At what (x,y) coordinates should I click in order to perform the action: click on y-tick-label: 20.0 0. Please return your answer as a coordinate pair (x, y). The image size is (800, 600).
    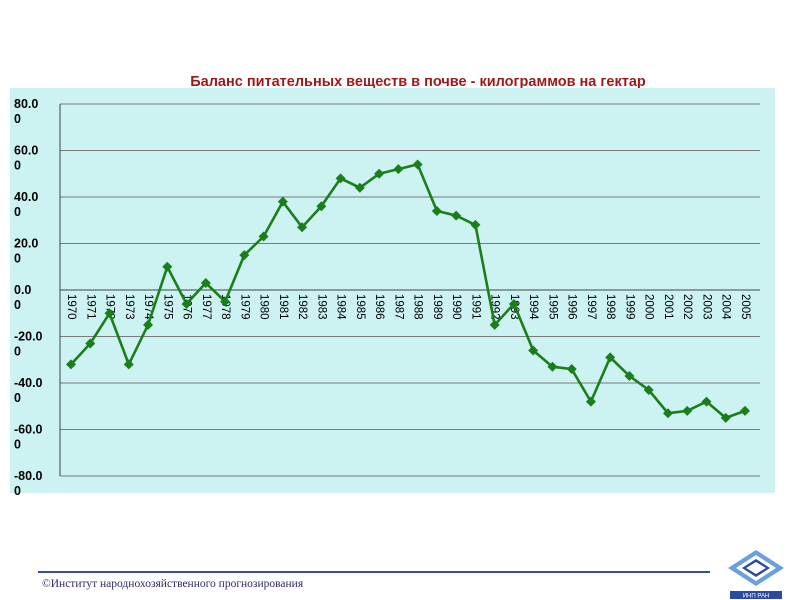
    Looking at the image, I should click on (26, 251).